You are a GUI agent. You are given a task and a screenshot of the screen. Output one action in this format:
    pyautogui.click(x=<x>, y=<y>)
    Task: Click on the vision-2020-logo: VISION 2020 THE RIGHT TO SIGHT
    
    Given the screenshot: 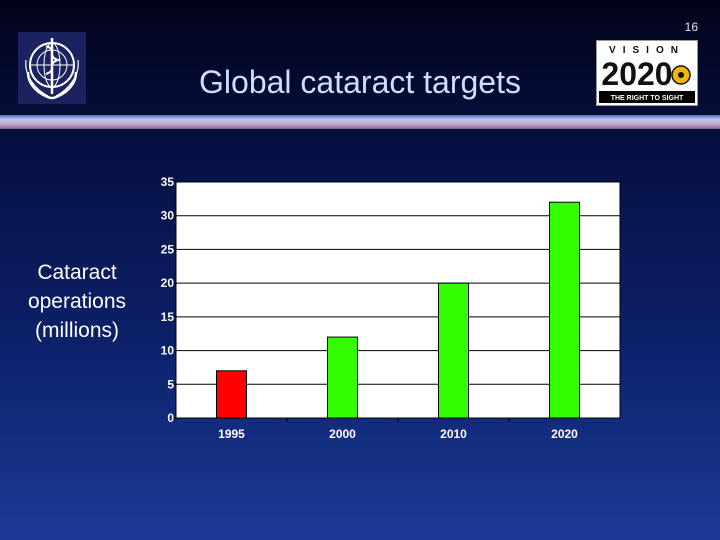 What is the action you would take?
    pyautogui.click(x=647, y=73)
    